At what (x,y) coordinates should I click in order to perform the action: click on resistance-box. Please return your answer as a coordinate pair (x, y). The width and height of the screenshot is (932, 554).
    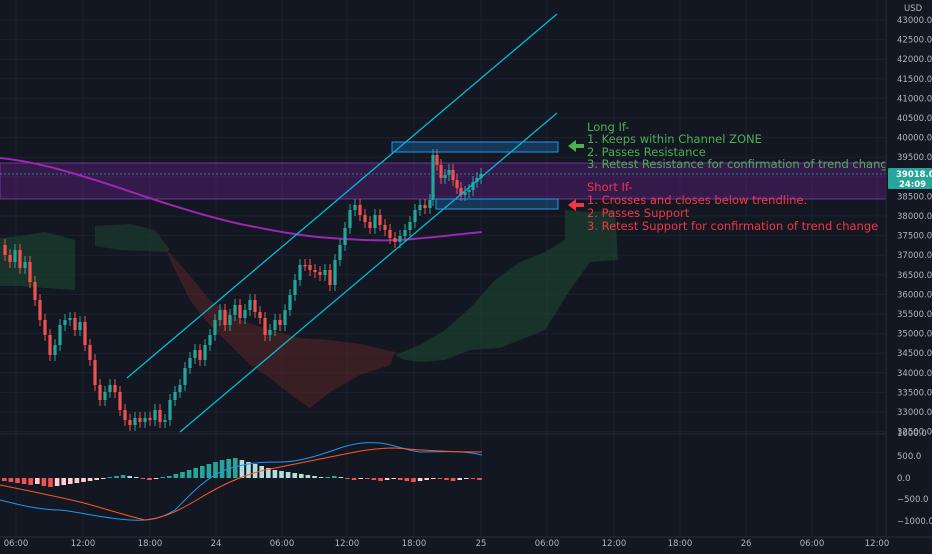
    Looking at the image, I should click on (475, 147).